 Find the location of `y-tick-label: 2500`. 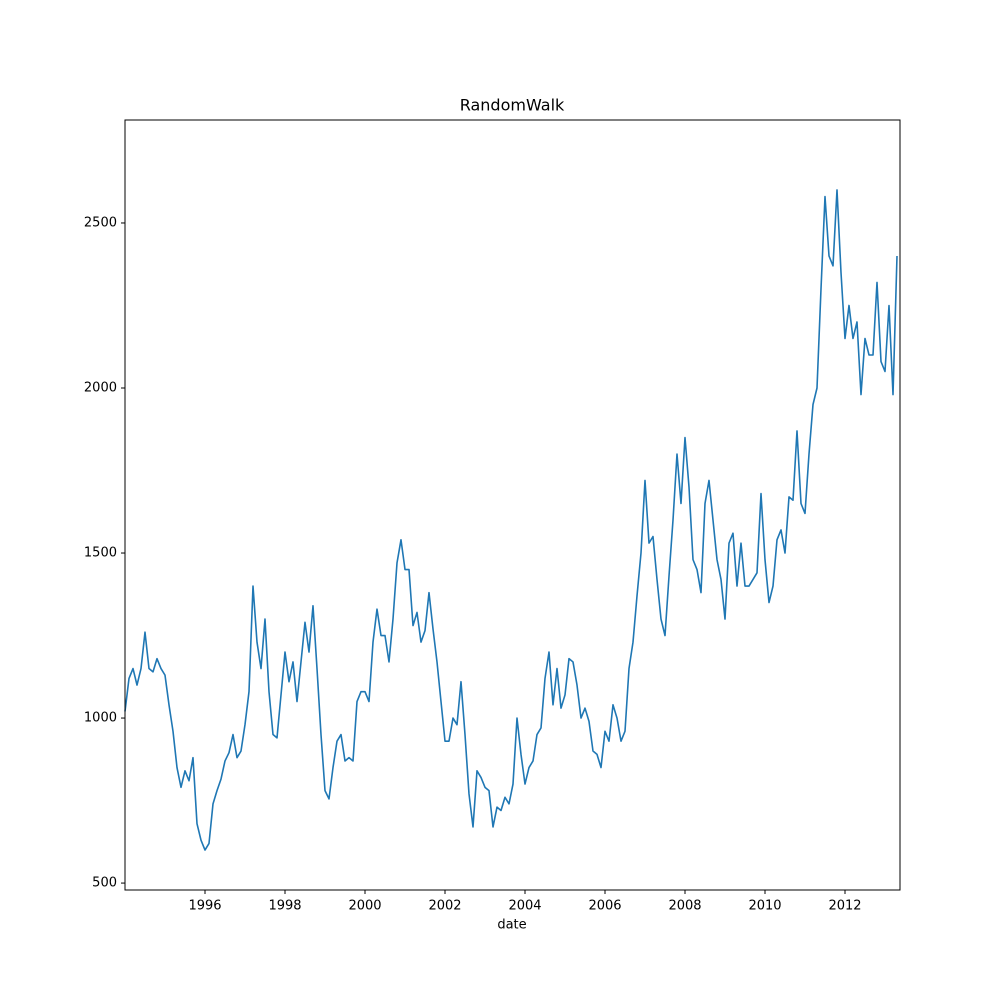

y-tick-label: 2500 is located at coordinates (100, 222).